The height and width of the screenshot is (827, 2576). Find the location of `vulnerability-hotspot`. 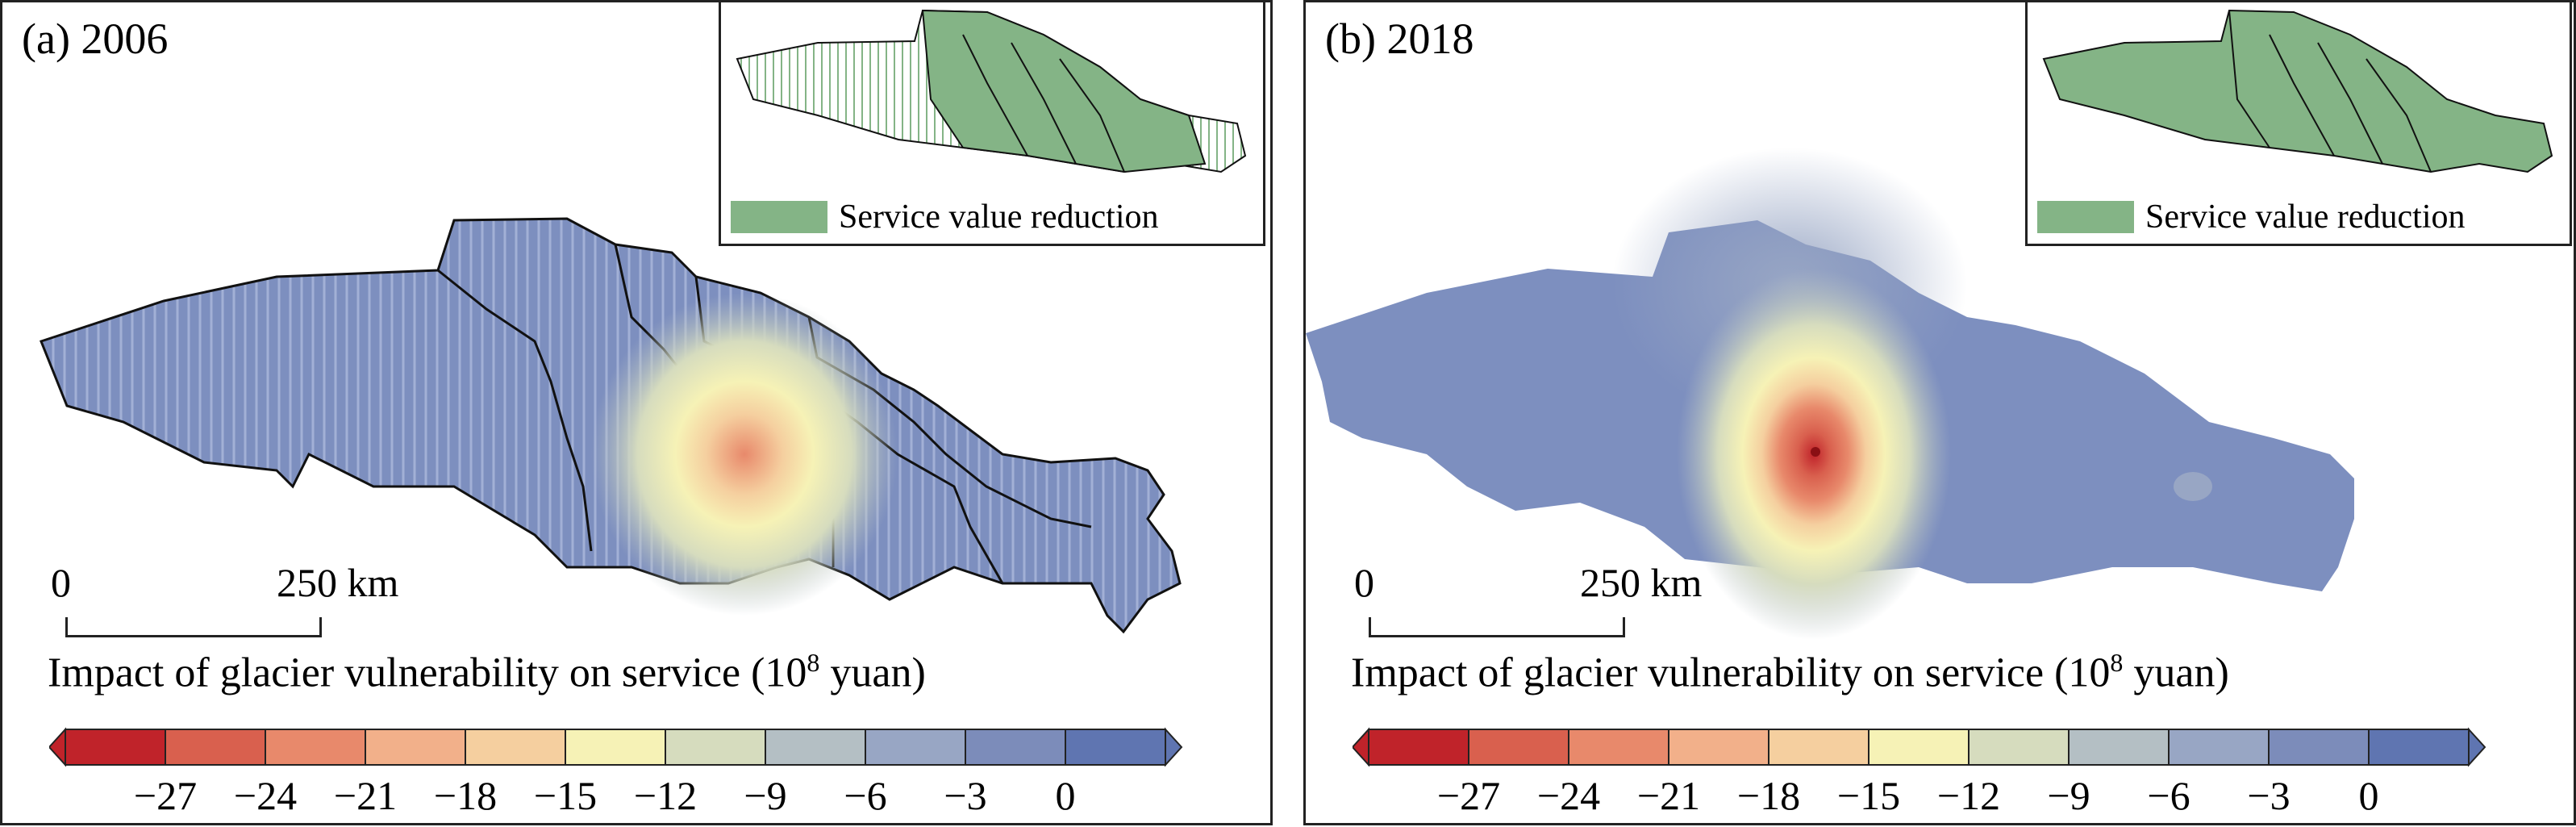

vulnerability-hotspot is located at coordinates (744, 454).